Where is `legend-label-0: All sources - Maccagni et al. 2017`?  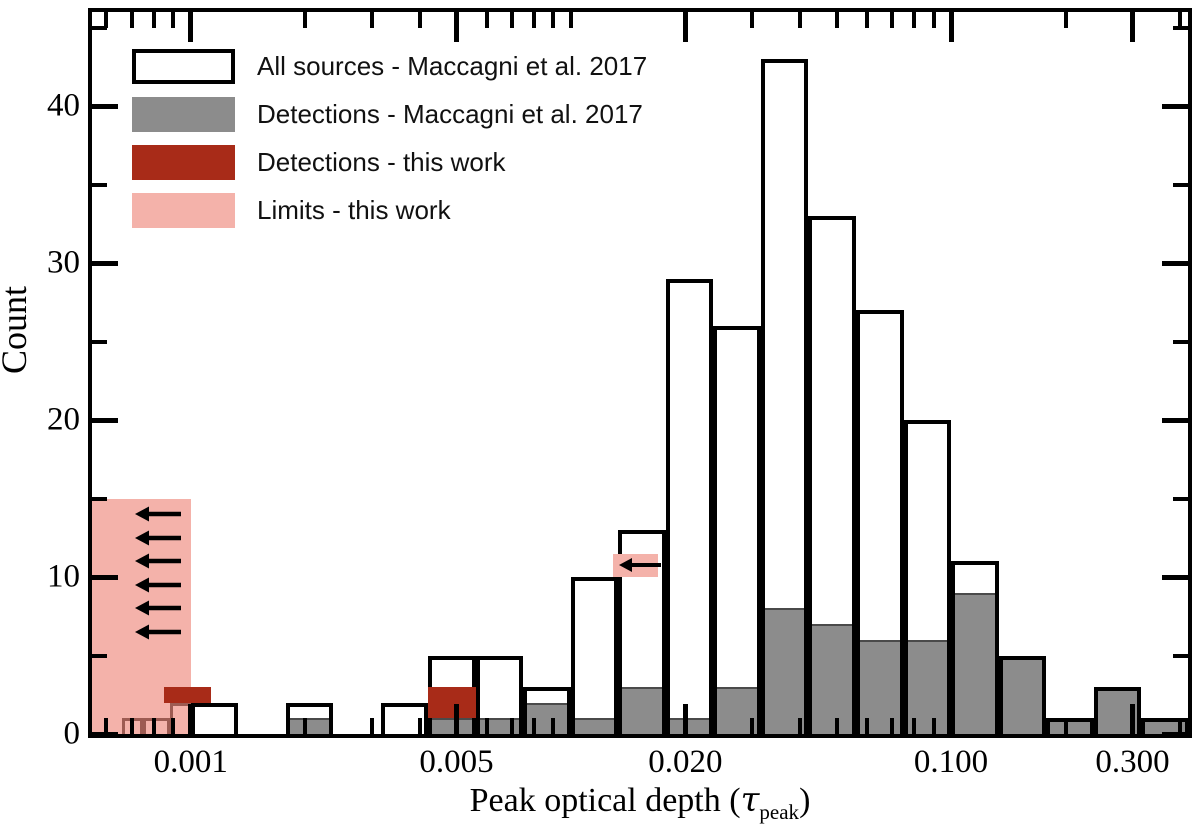 legend-label-0: All sources - Maccagni et al. 2017 is located at coordinates (452, 65).